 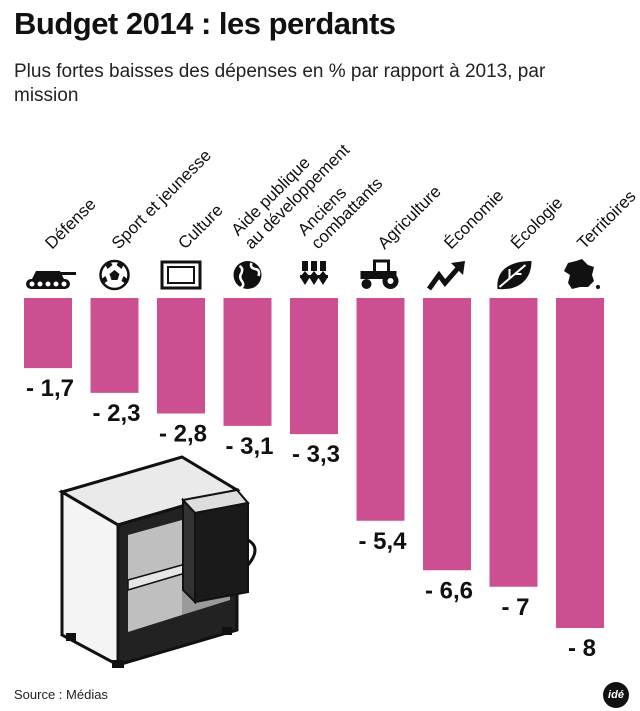 What do you see at coordinates (183, 434) in the screenshot?
I see `value-label: - 2,8` at bounding box center [183, 434].